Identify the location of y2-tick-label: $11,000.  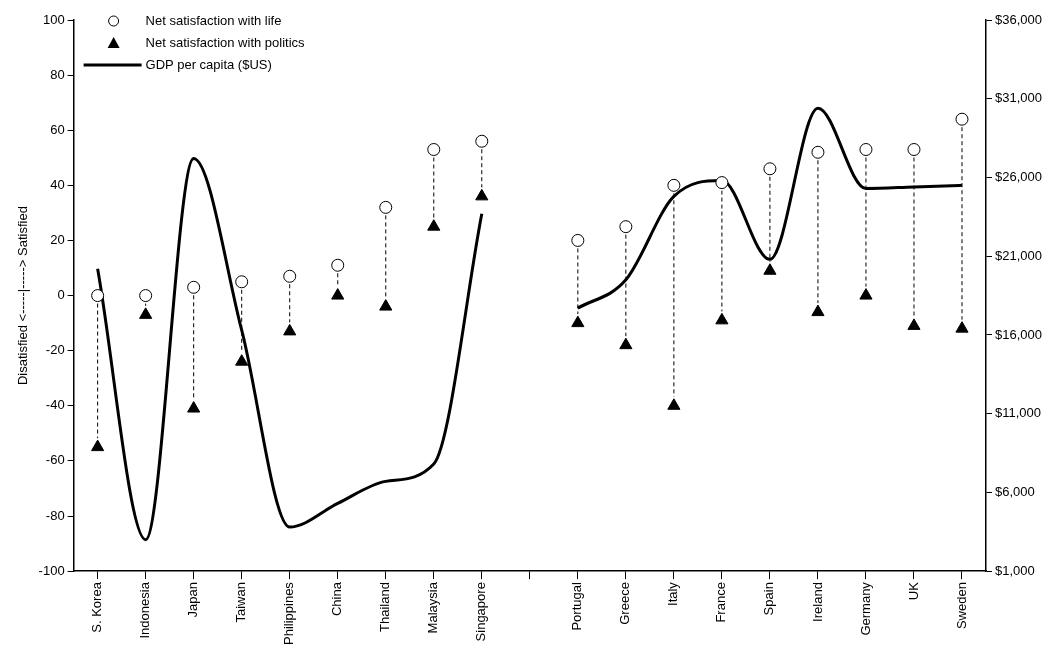
(1018, 413).